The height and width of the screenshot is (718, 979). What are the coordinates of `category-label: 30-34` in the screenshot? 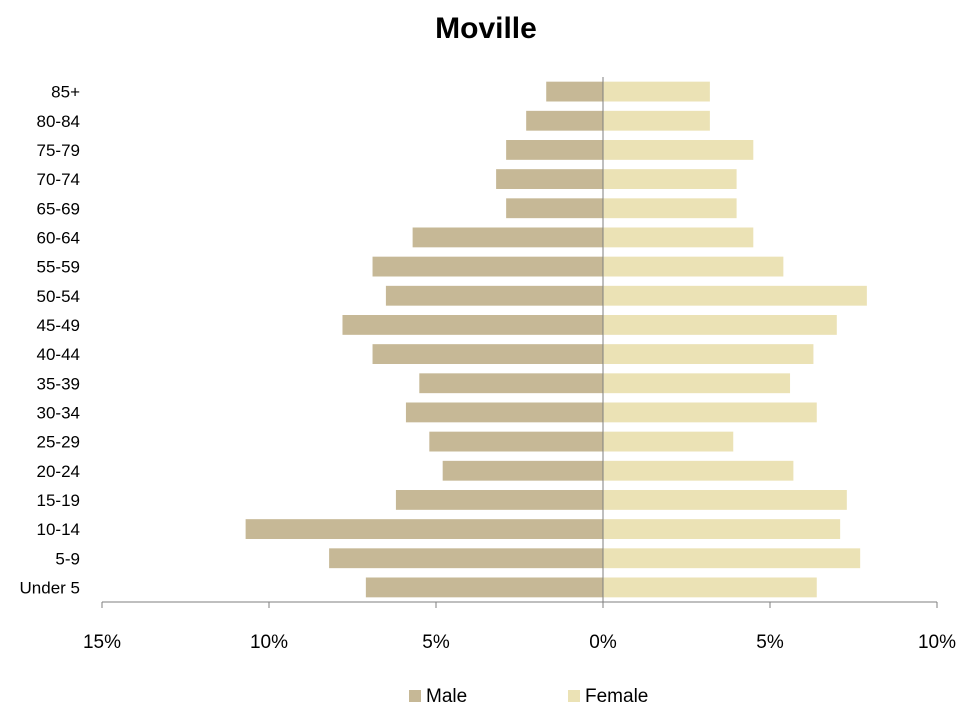 It's located at (58, 412).